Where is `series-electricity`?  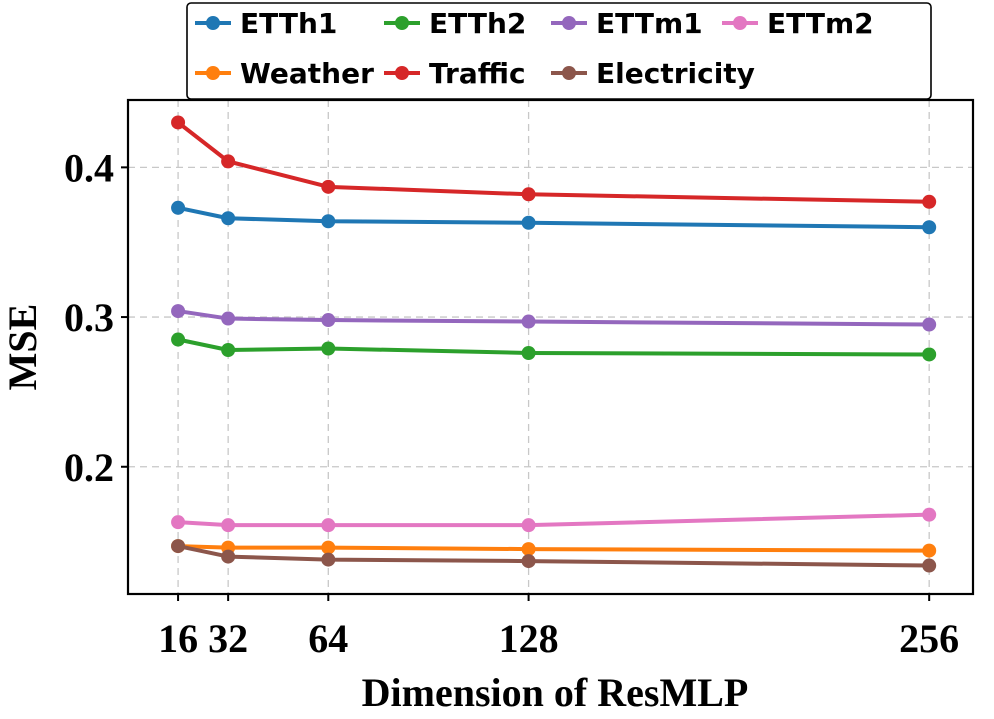 series-electricity is located at coordinates (554, 556).